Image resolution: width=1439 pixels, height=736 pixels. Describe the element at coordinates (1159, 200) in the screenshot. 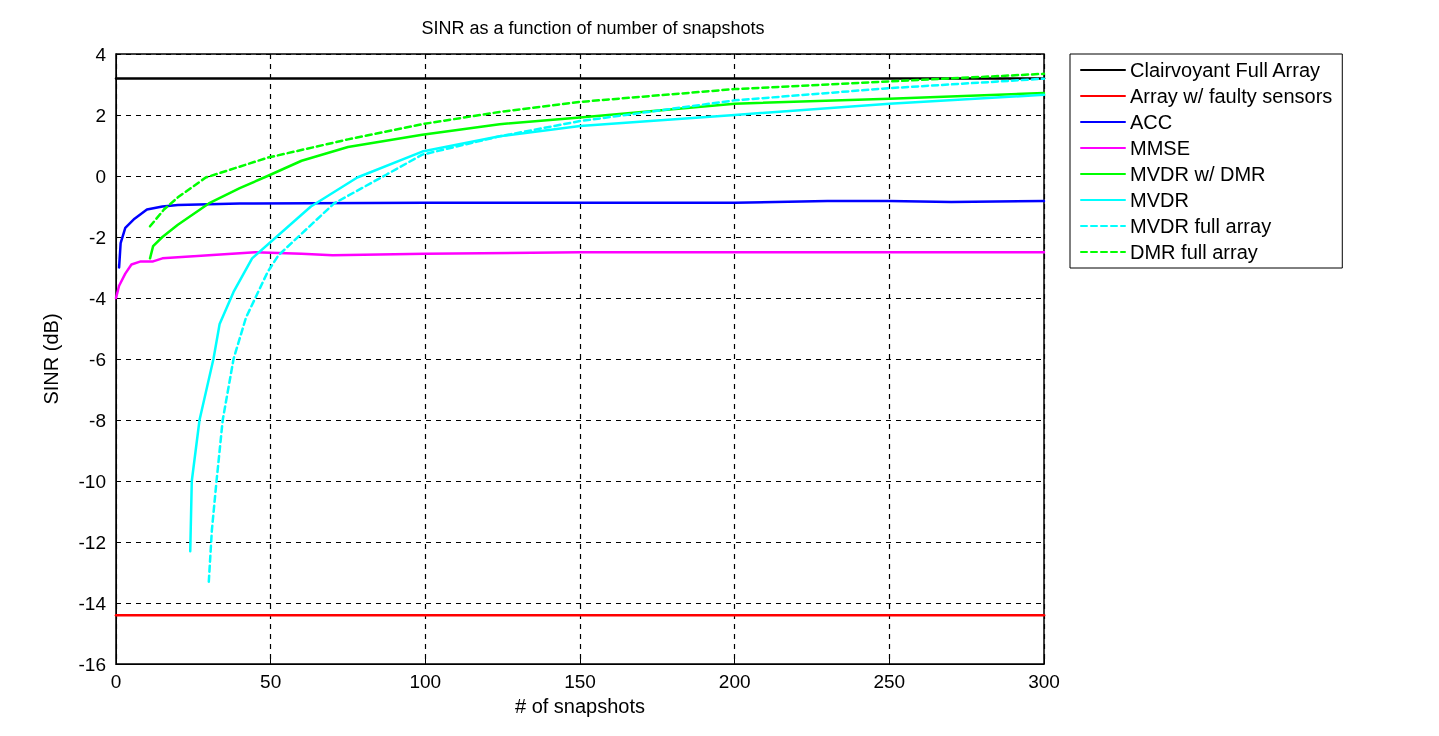

I see `legend-label: MVDR` at that location.